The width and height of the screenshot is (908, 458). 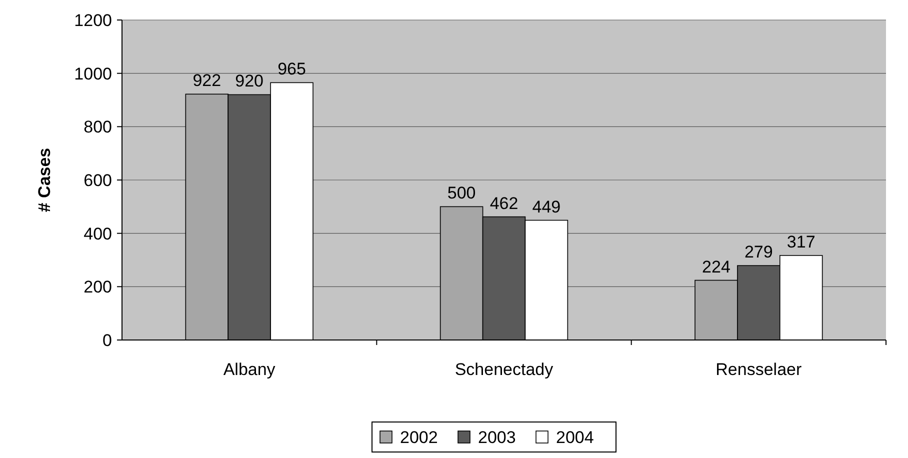 I want to click on y-tick-label: 1200, so click(x=93, y=20).